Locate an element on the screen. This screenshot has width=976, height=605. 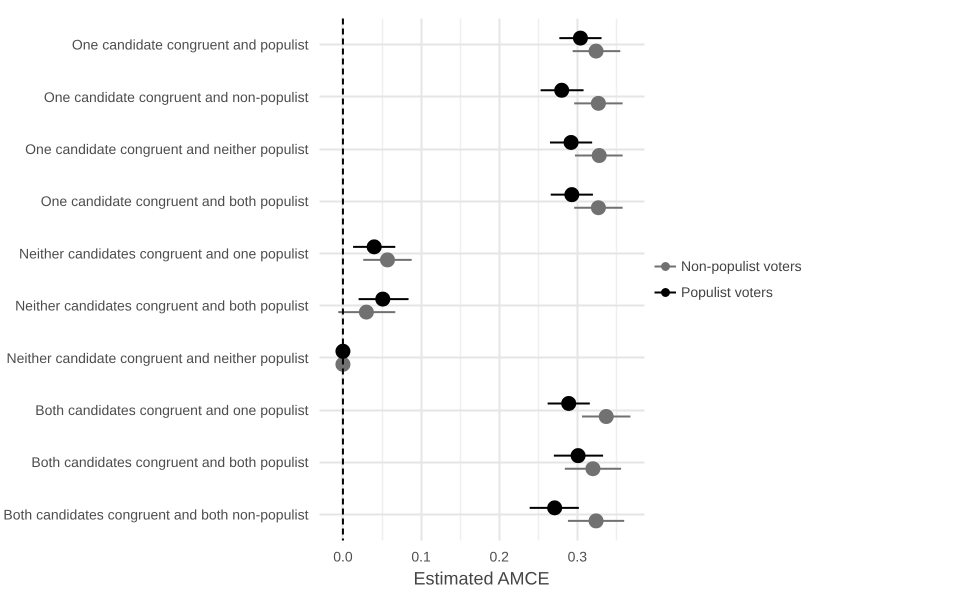
y-tick-label: One candidate congruent and non-populist is located at coordinates (176, 96).